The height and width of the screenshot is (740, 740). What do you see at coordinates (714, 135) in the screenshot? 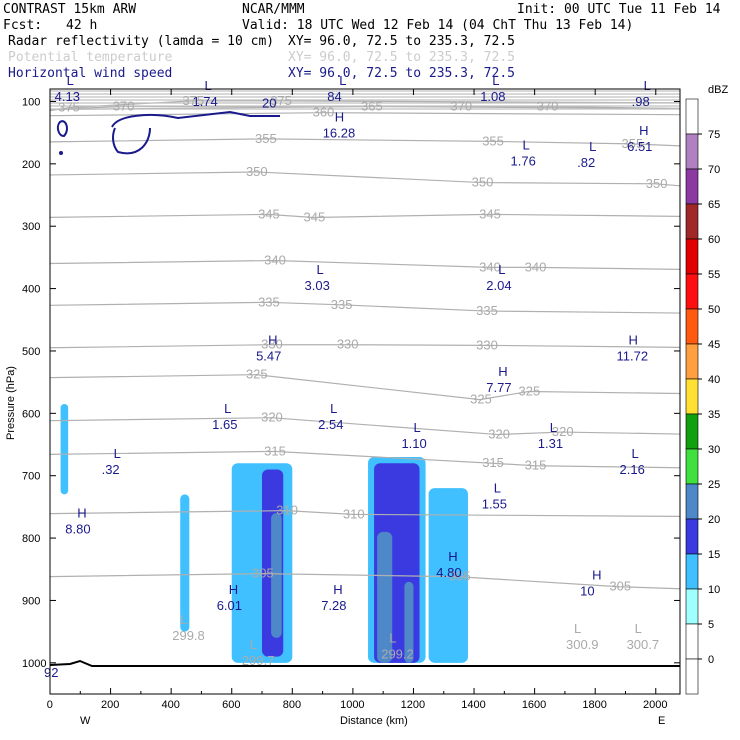
I see `colorbar-label: 75` at bounding box center [714, 135].